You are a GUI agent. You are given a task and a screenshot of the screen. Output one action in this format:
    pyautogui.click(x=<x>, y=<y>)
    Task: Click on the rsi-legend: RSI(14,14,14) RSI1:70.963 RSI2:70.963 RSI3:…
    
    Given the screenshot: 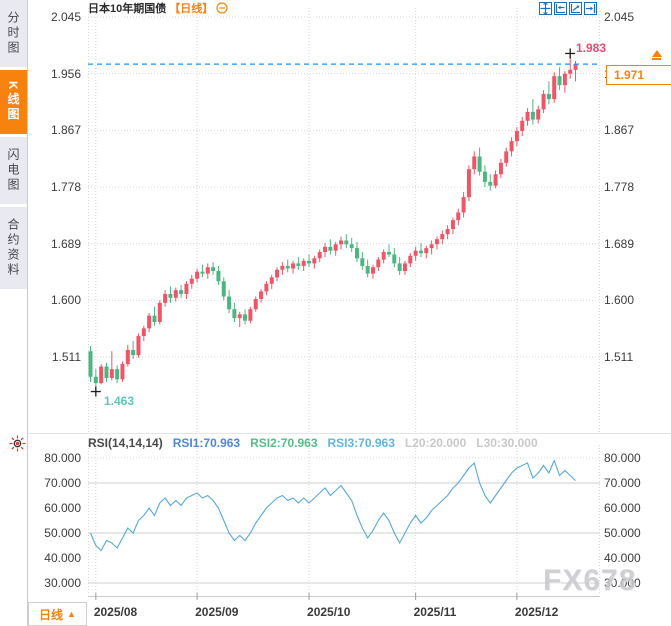 What is the action you would take?
    pyautogui.click(x=313, y=443)
    